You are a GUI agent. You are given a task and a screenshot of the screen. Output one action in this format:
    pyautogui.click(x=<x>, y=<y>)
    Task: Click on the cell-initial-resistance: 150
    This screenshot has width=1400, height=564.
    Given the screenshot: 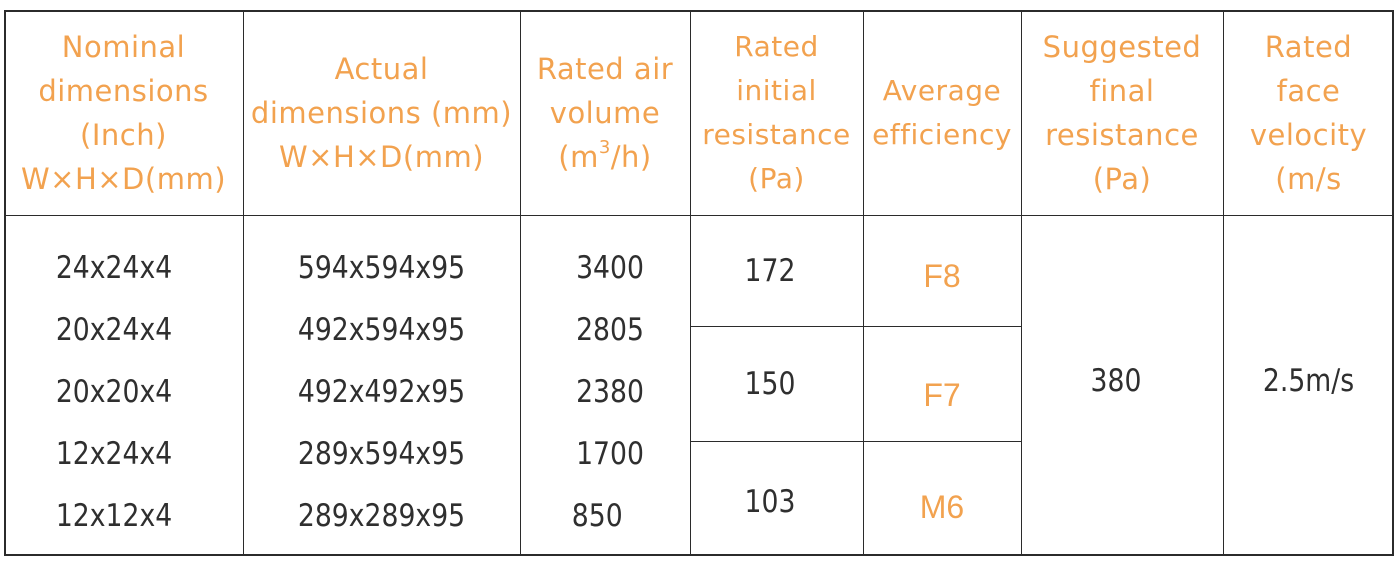 What is the action you would take?
    pyautogui.click(x=770, y=384)
    